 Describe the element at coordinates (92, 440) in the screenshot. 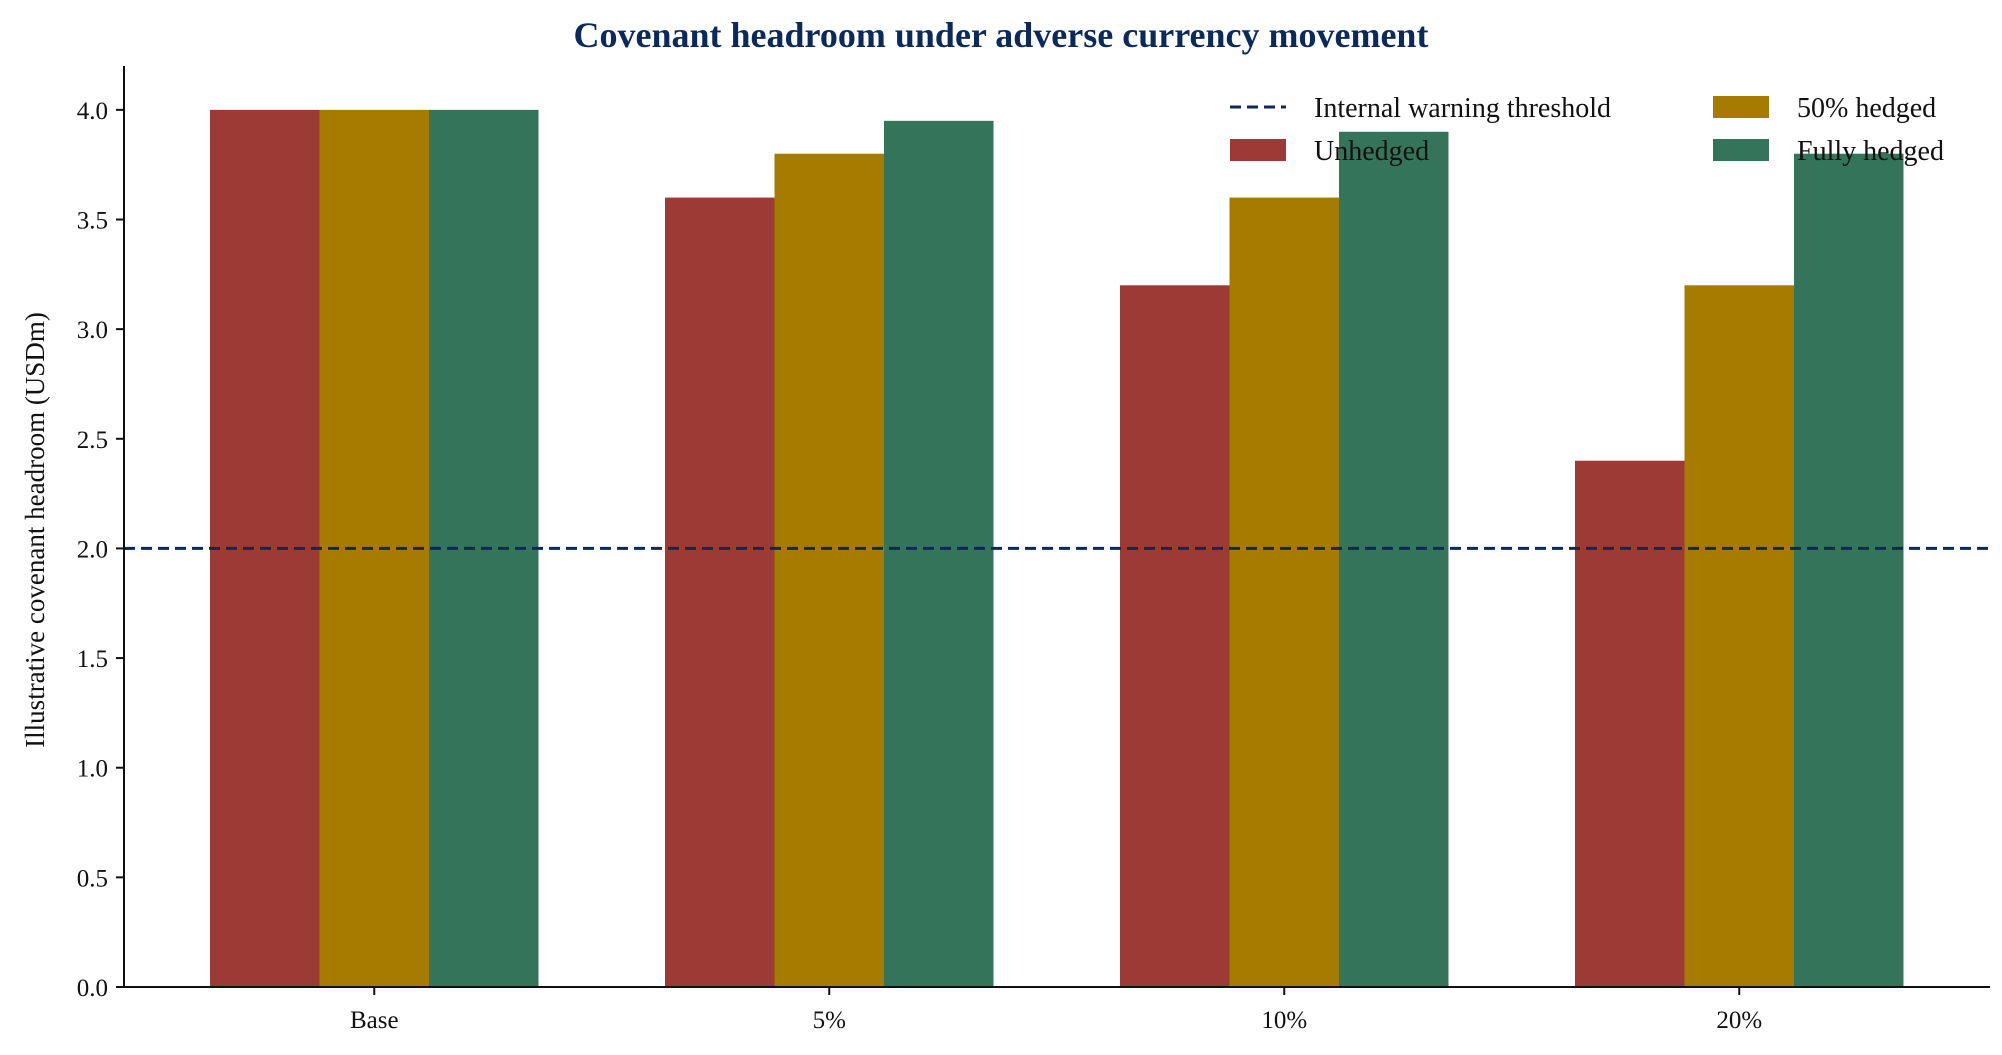

I see `y-tick-label: 2.5` at that location.